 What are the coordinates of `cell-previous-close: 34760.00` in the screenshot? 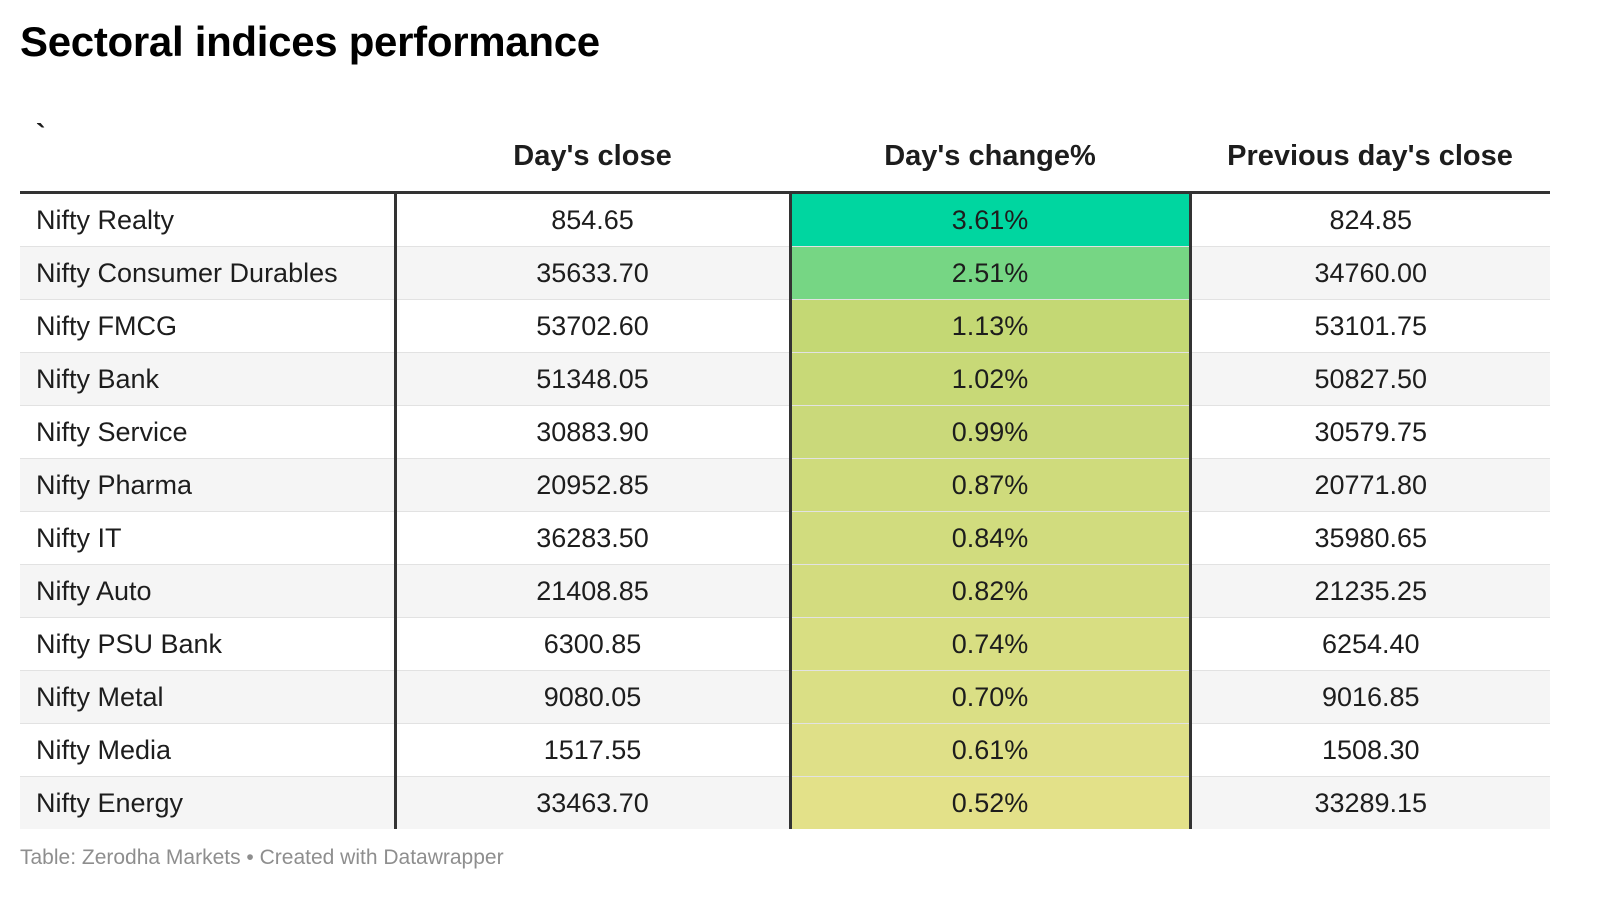 It's located at (1370, 273).